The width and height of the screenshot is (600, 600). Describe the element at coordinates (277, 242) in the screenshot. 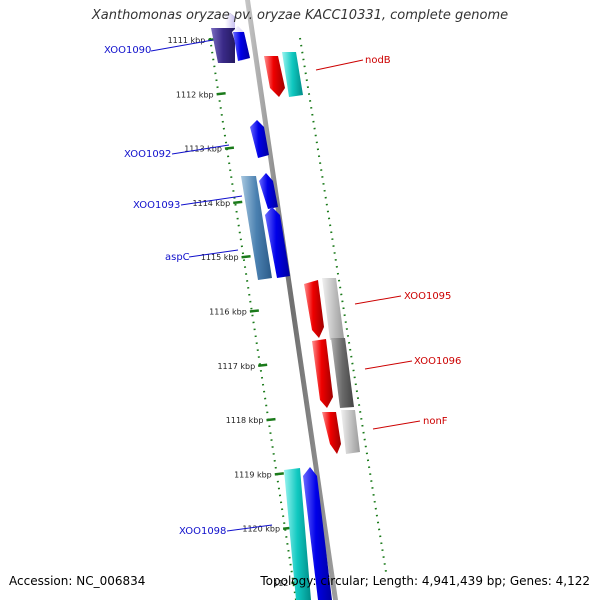

I see `gene-xoo1094-arrow` at that location.